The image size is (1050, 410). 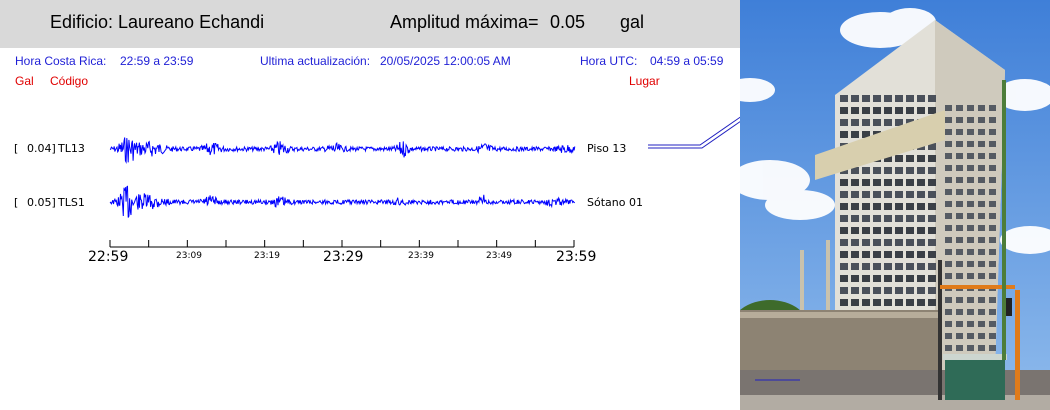 What do you see at coordinates (16, 202) in the screenshot?
I see `channel-2-bracket: [` at bounding box center [16, 202].